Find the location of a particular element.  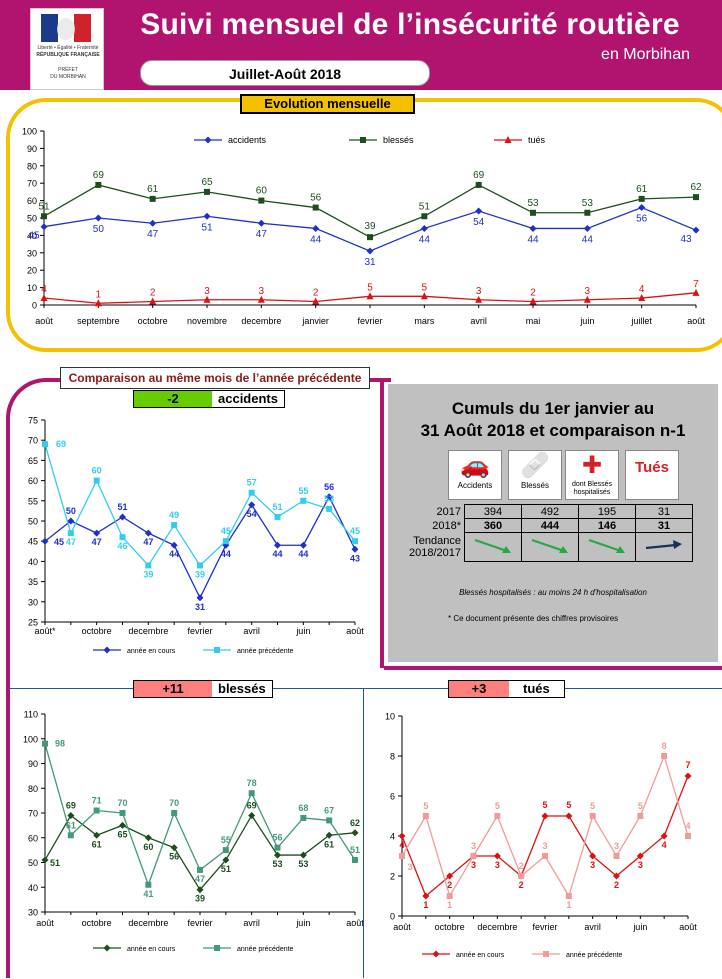

data-label: 45 is located at coordinates (355, 531).